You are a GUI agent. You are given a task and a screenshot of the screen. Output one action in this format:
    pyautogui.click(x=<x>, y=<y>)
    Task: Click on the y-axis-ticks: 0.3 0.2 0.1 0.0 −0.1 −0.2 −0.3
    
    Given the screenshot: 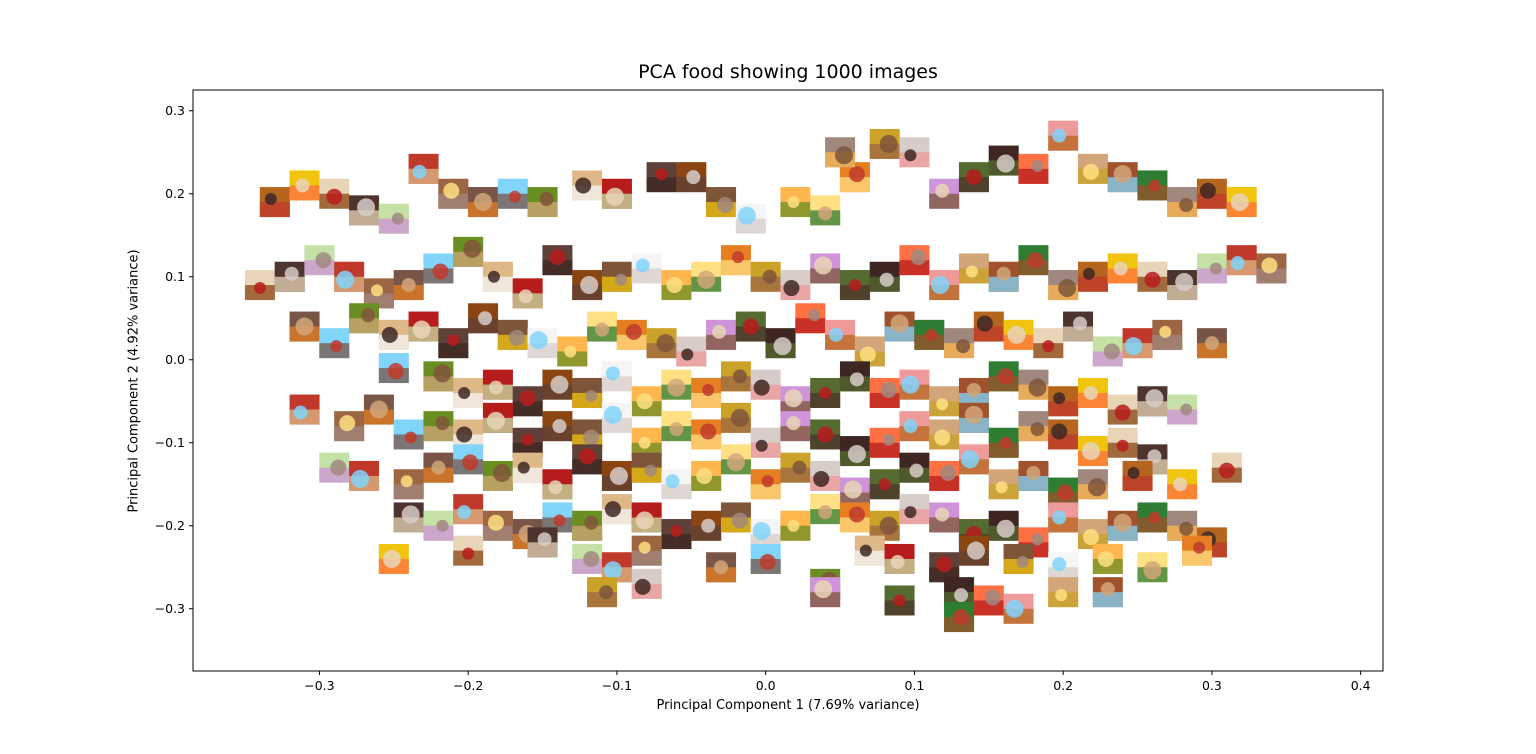 What is the action you would take?
    pyautogui.click(x=174, y=359)
    